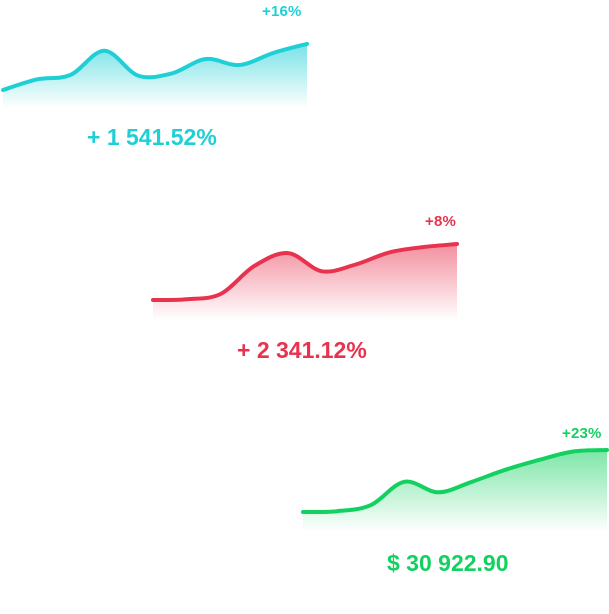 This screenshot has height=614, width=609. What do you see at coordinates (302, 350) in the screenshot?
I see `metric-value: + 2 341.12%` at bounding box center [302, 350].